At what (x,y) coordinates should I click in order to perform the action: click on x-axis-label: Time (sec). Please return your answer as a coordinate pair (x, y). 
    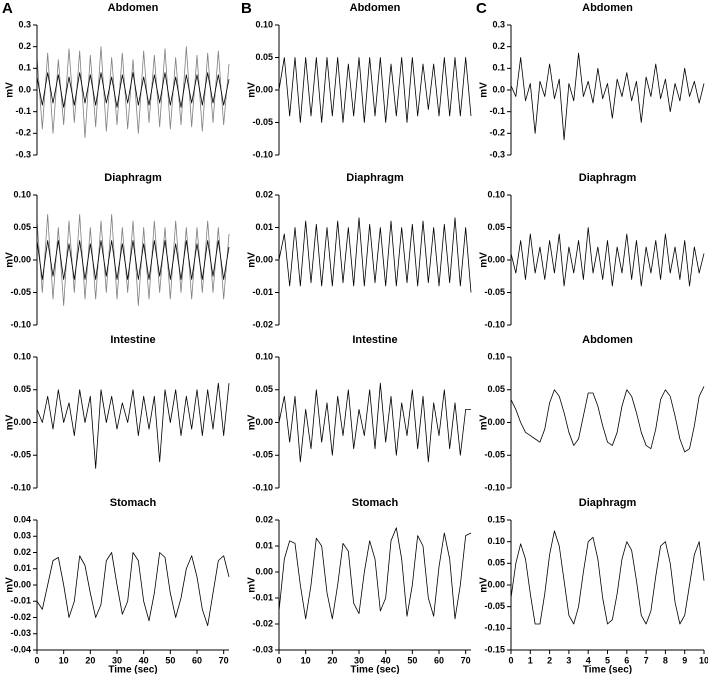
    Looking at the image, I should click on (607, 669).